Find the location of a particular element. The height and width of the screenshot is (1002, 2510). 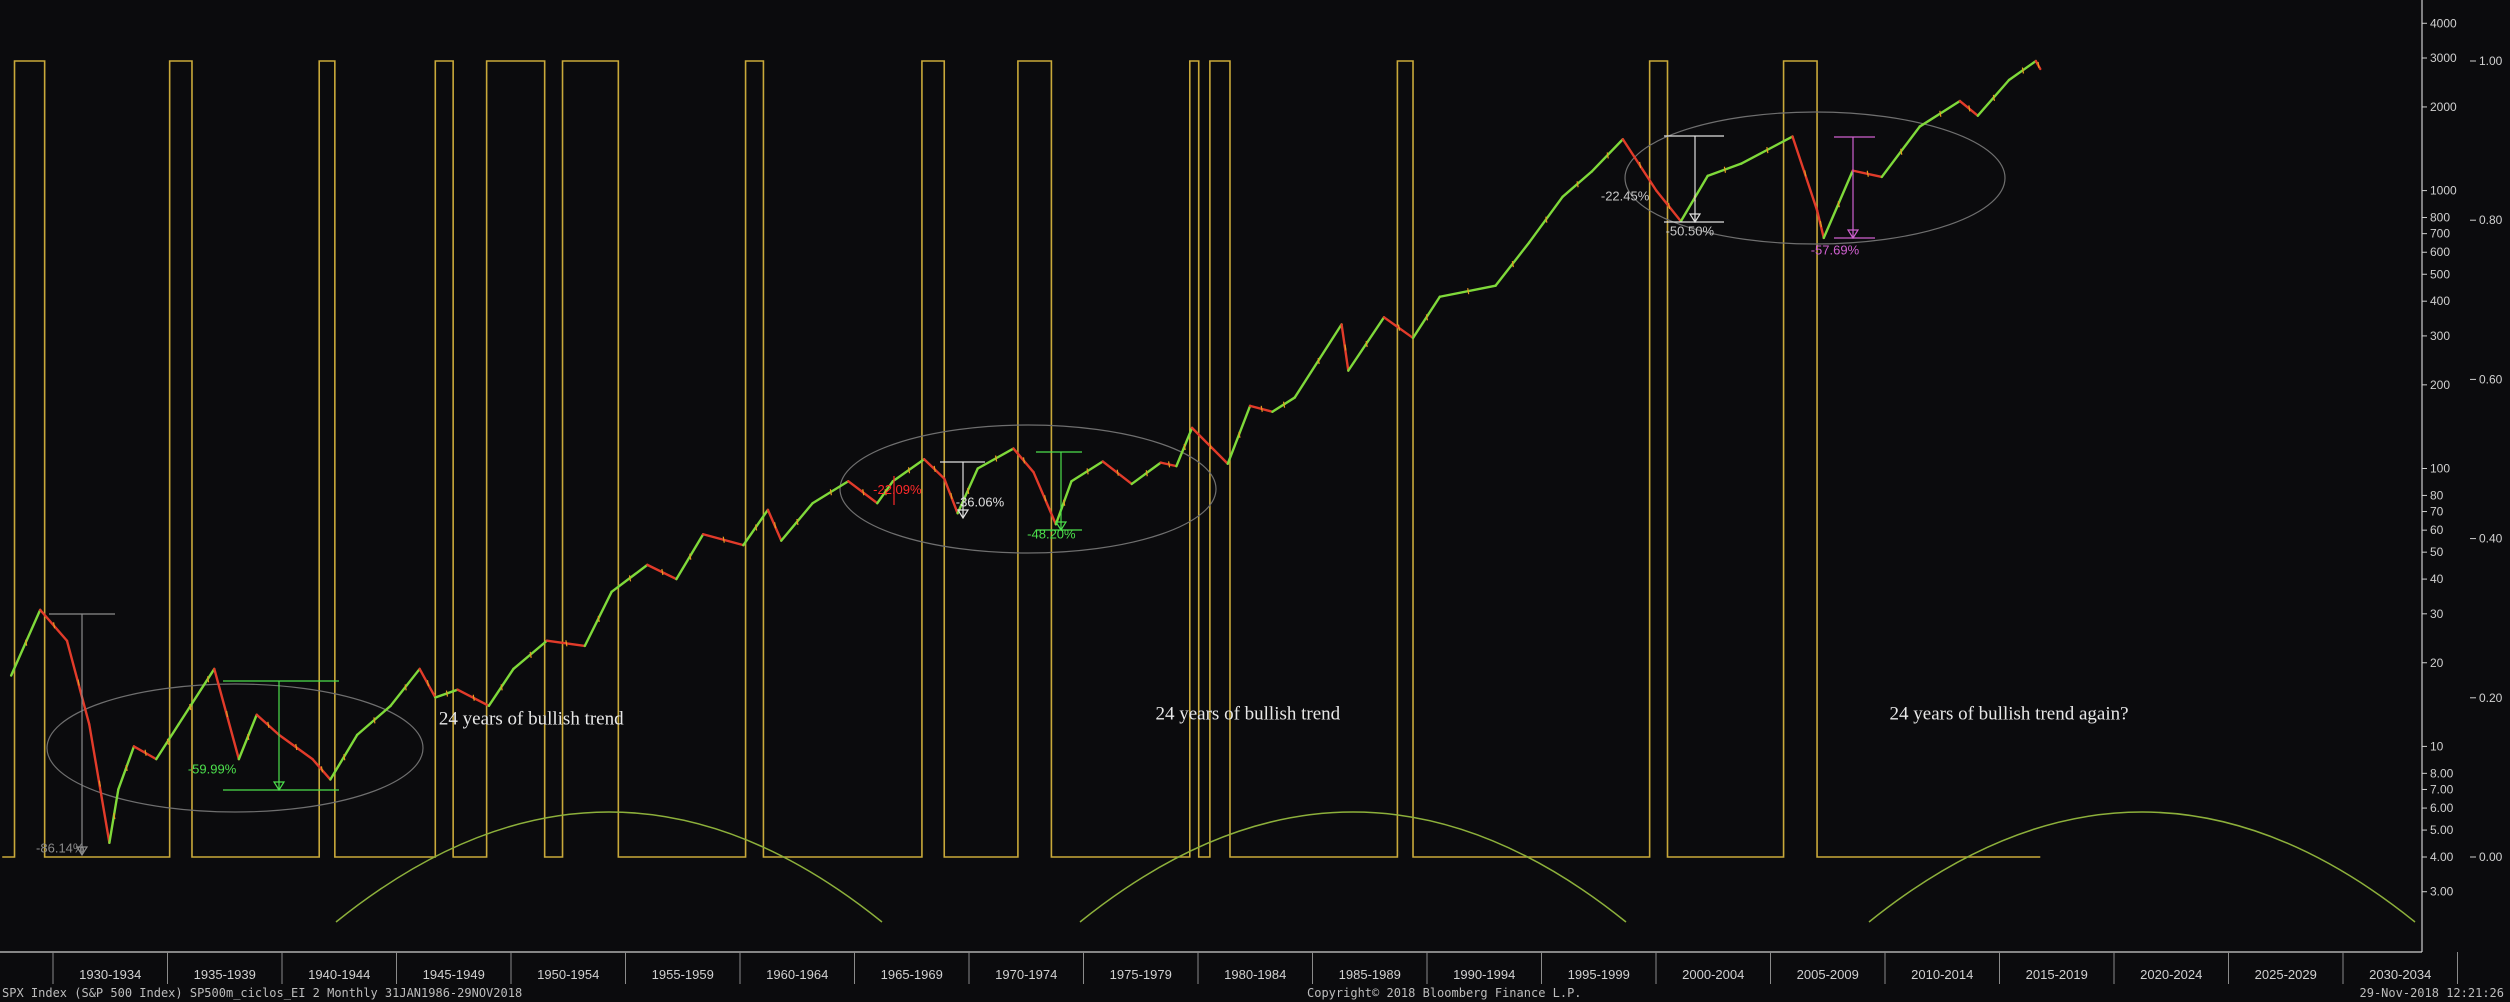

x-tick-label: 1930-1934 is located at coordinates (110, 974).